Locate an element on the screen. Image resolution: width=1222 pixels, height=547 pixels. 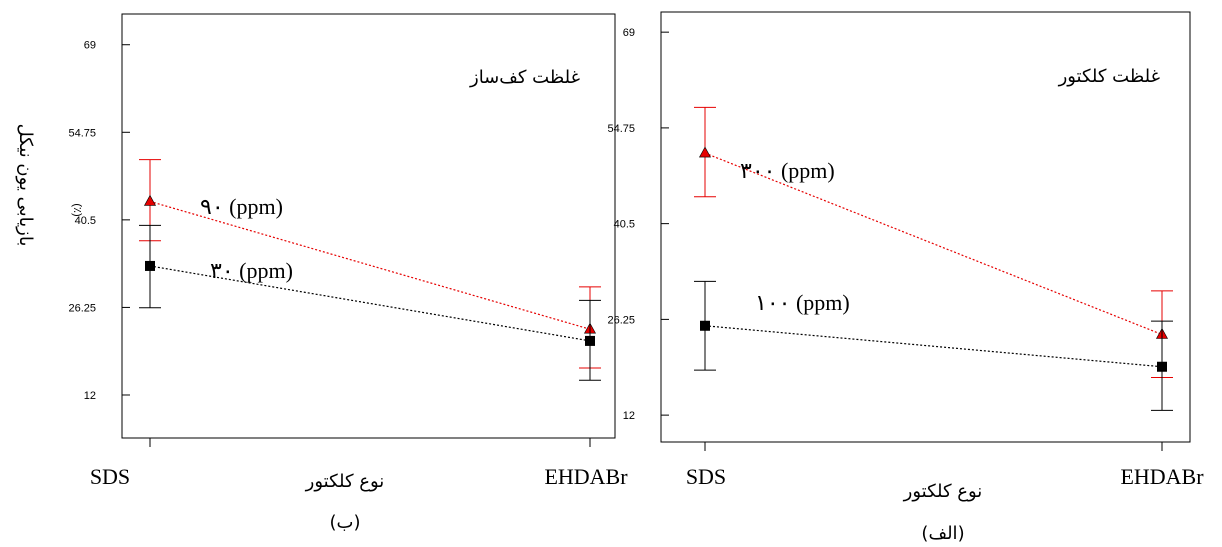
panel-b-series-label-90: ۹۰ (ppm) is located at coordinates (241, 206).